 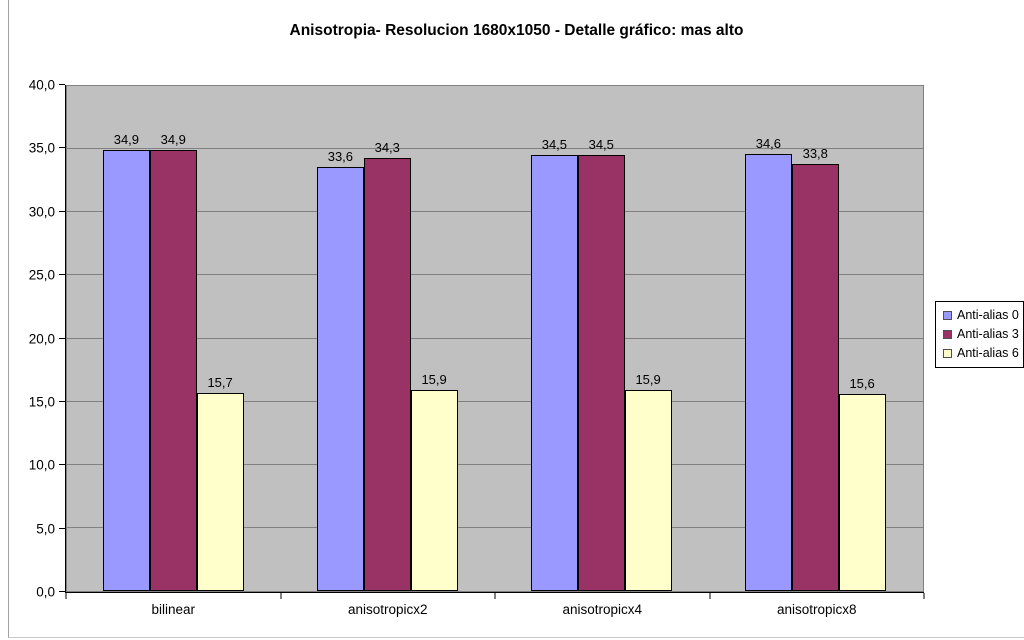 What do you see at coordinates (220, 382) in the screenshot?
I see `bar-value-label: 15,7` at bounding box center [220, 382].